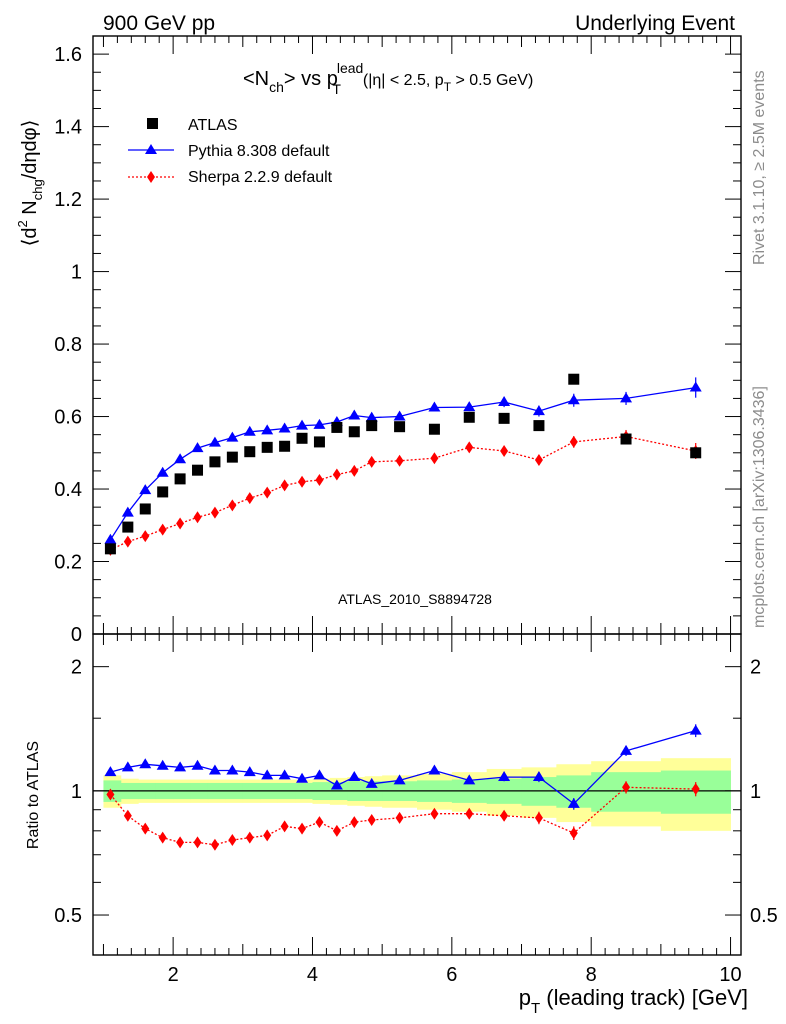 The image size is (786, 1024). I want to click on main-y-tick-label: 1.6, so click(68, 55).